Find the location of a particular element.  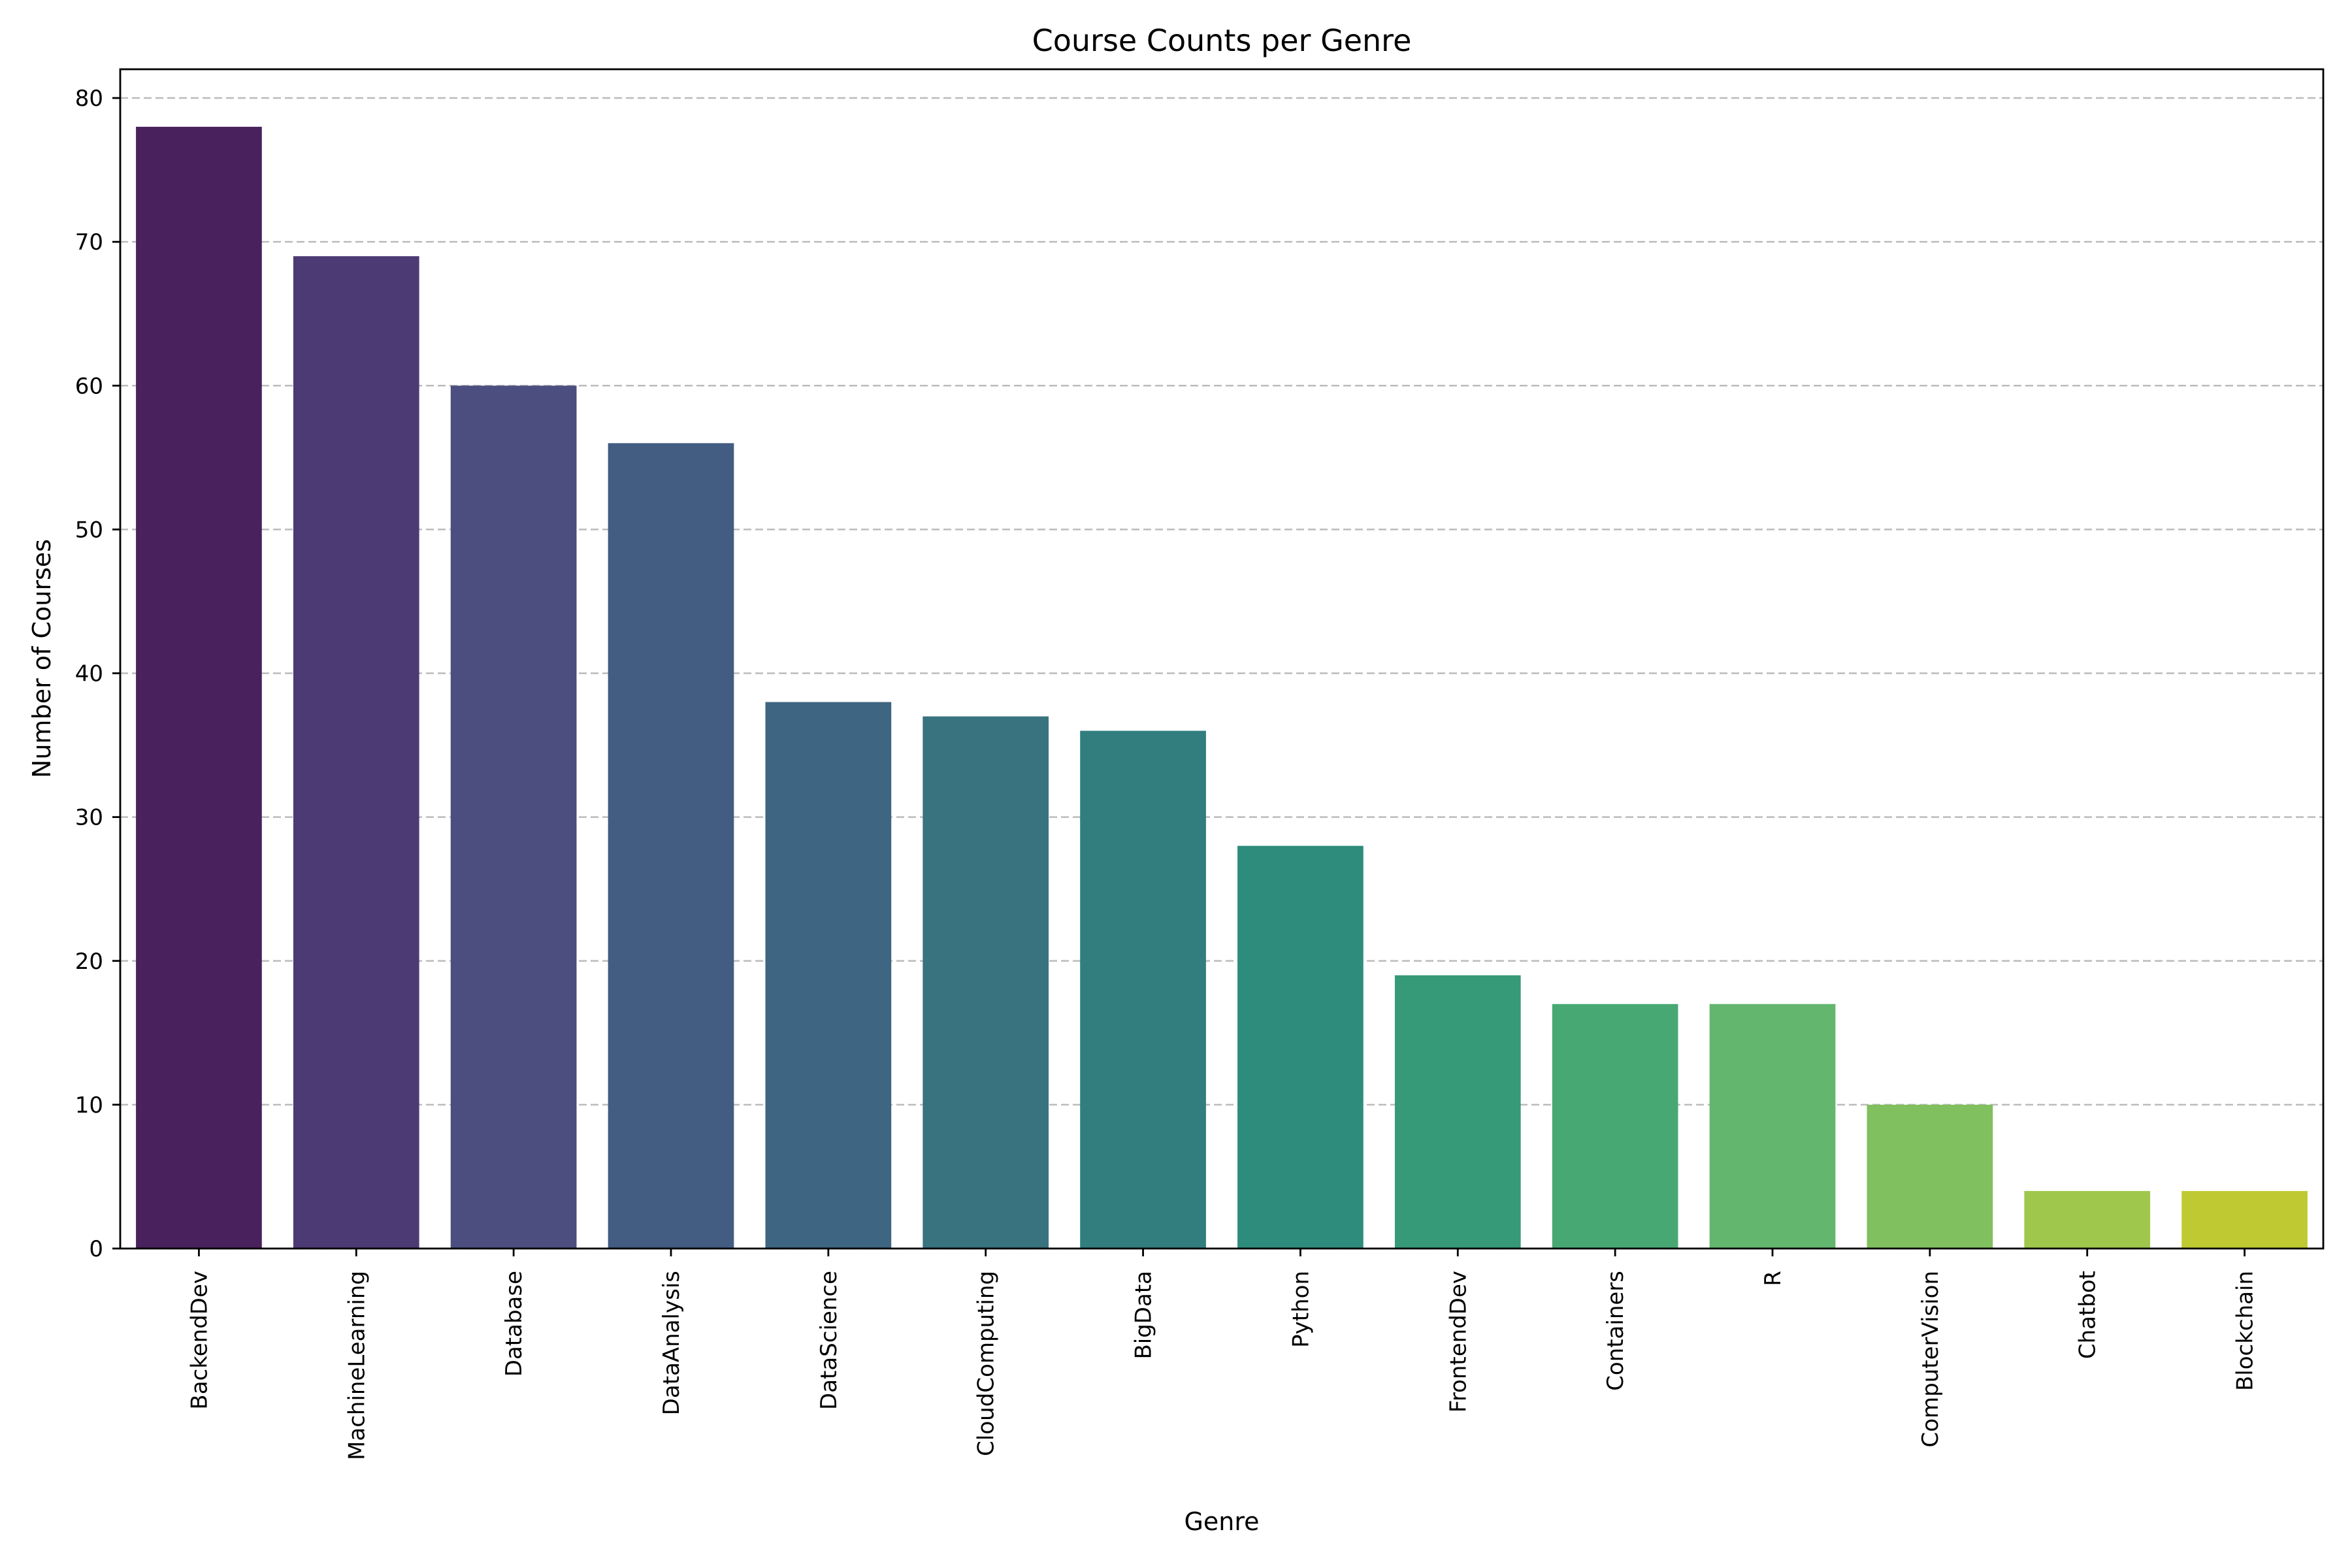

y-axis-ticks: 0 10 20 30 40 50 60 70 80 is located at coordinates (97, 674).